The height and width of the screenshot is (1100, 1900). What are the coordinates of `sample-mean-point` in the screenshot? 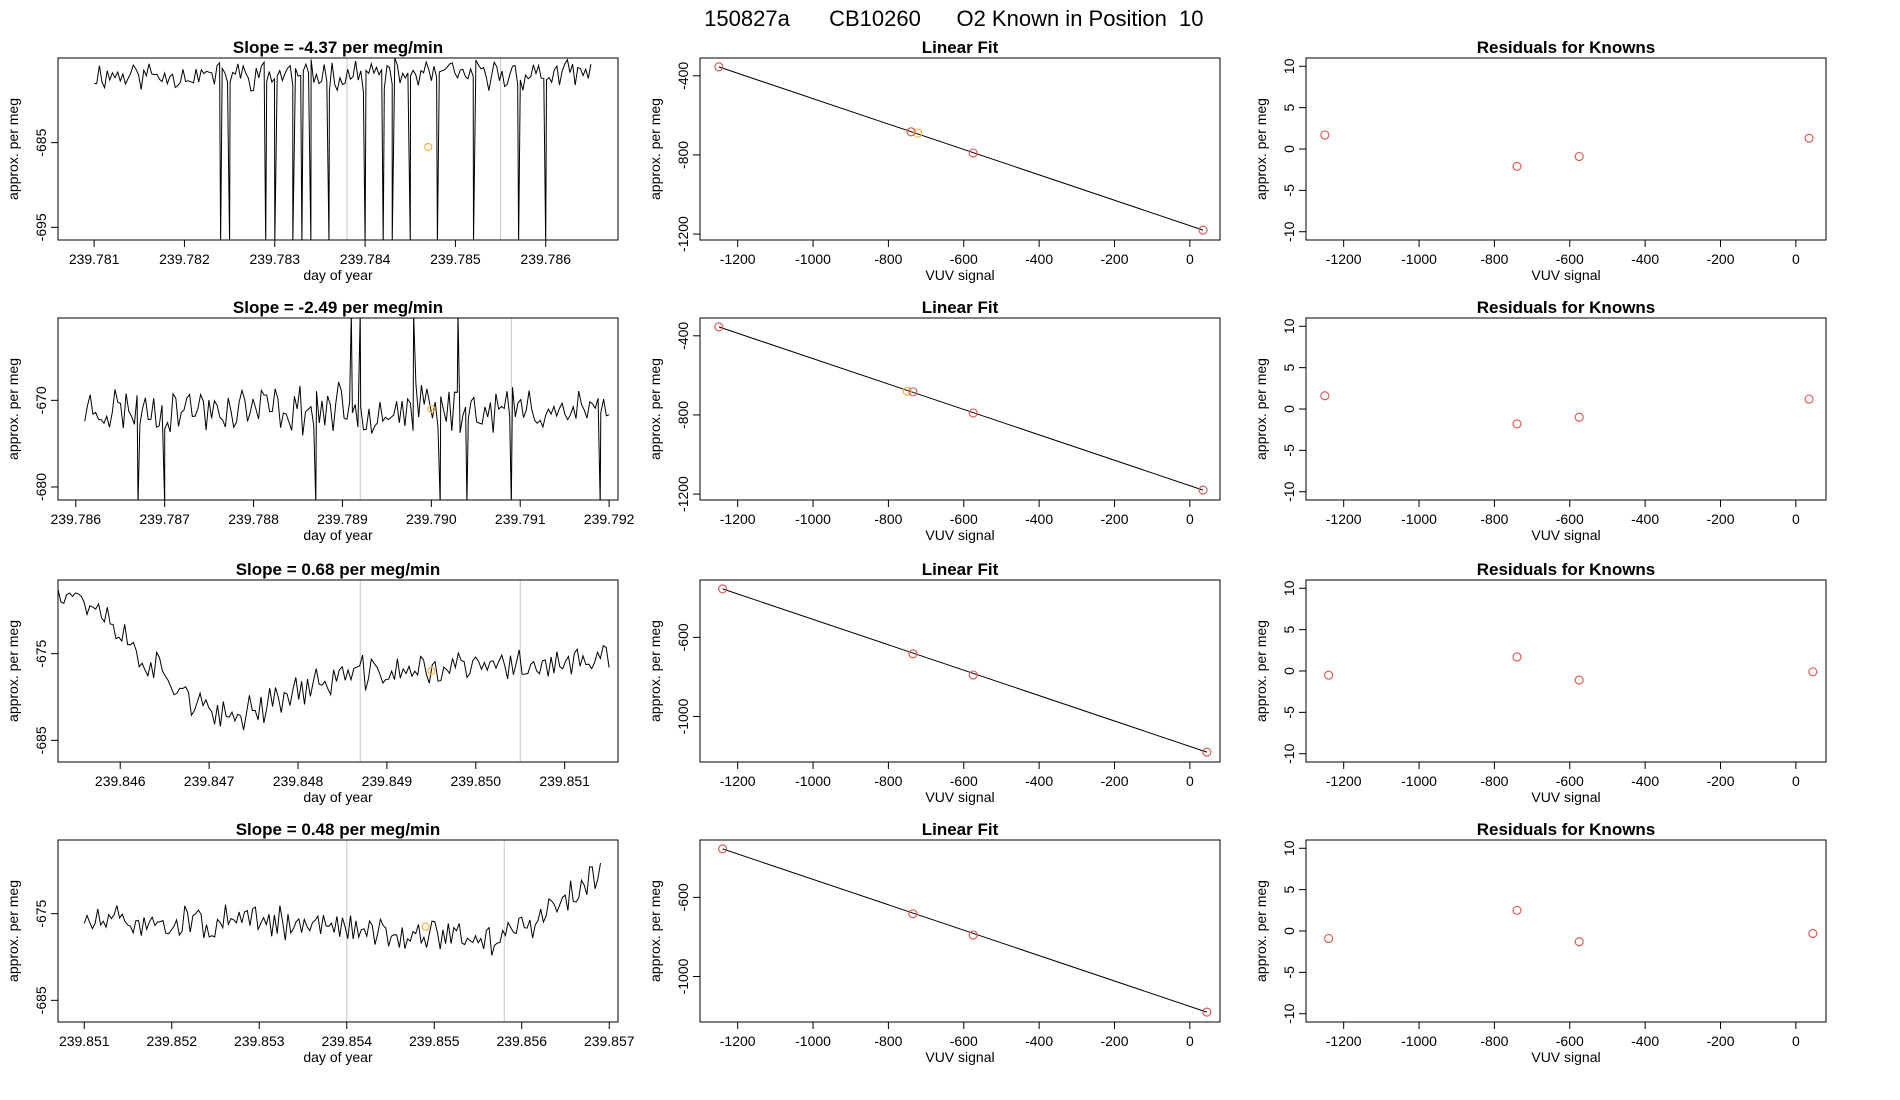 It's located at (431, 671).